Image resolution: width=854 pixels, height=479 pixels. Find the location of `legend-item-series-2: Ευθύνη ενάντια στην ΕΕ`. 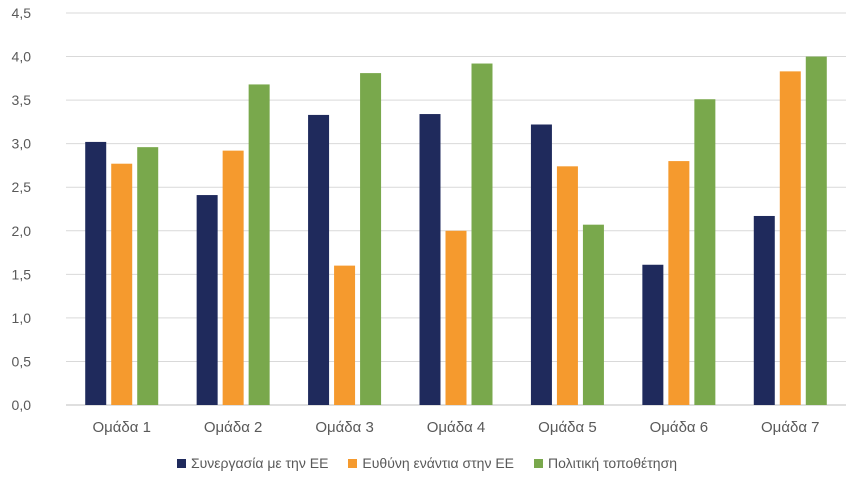

legend-item-series-2: Ευθύνη ενάντια στην ΕΕ is located at coordinates (431, 463).